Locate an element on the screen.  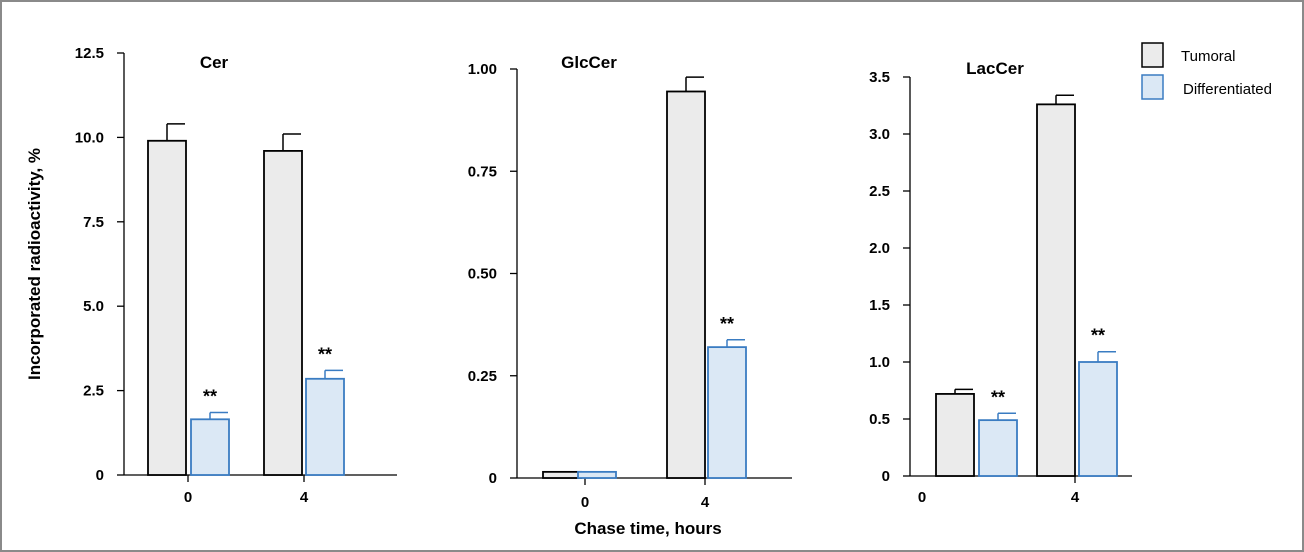
legend-swatch-differentiated is located at coordinates (1152, 87).